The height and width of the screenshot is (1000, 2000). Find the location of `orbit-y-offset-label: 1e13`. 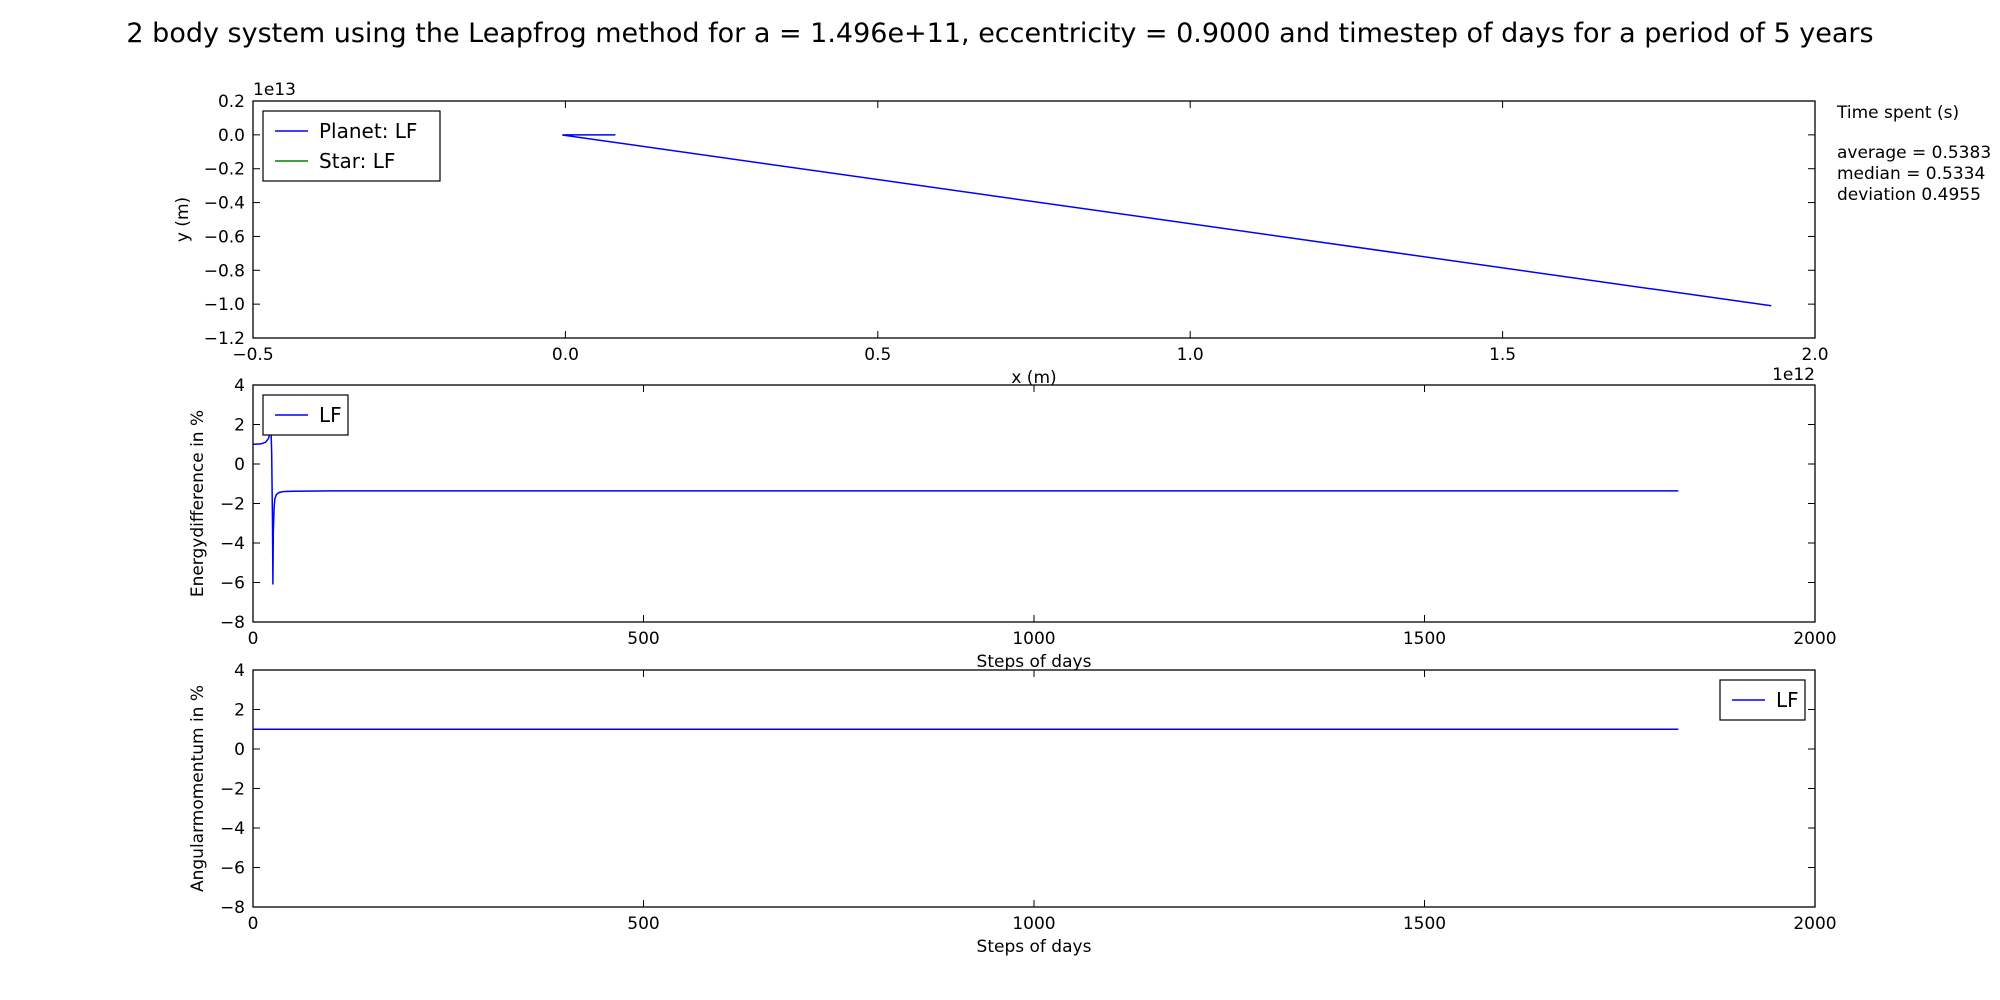

orbit-y-offset-label: 1e13 is located at coordinates (274, 90).